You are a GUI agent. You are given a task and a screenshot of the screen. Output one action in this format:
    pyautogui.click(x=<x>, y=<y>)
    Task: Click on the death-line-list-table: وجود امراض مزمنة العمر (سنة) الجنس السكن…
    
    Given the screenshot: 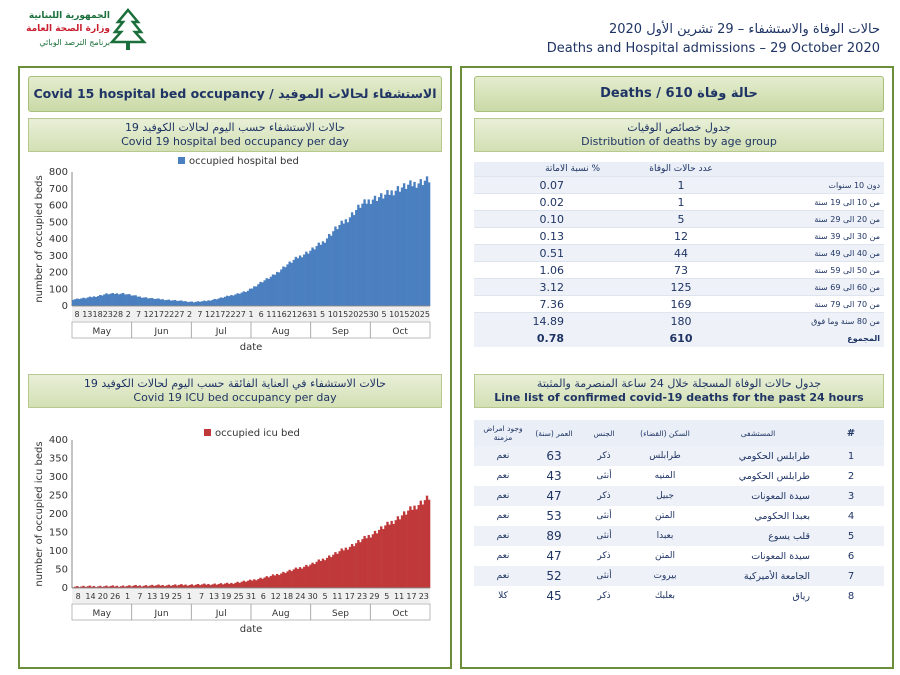 What is the action you would take?
    pyautogui.click(x=679, y=513)
    